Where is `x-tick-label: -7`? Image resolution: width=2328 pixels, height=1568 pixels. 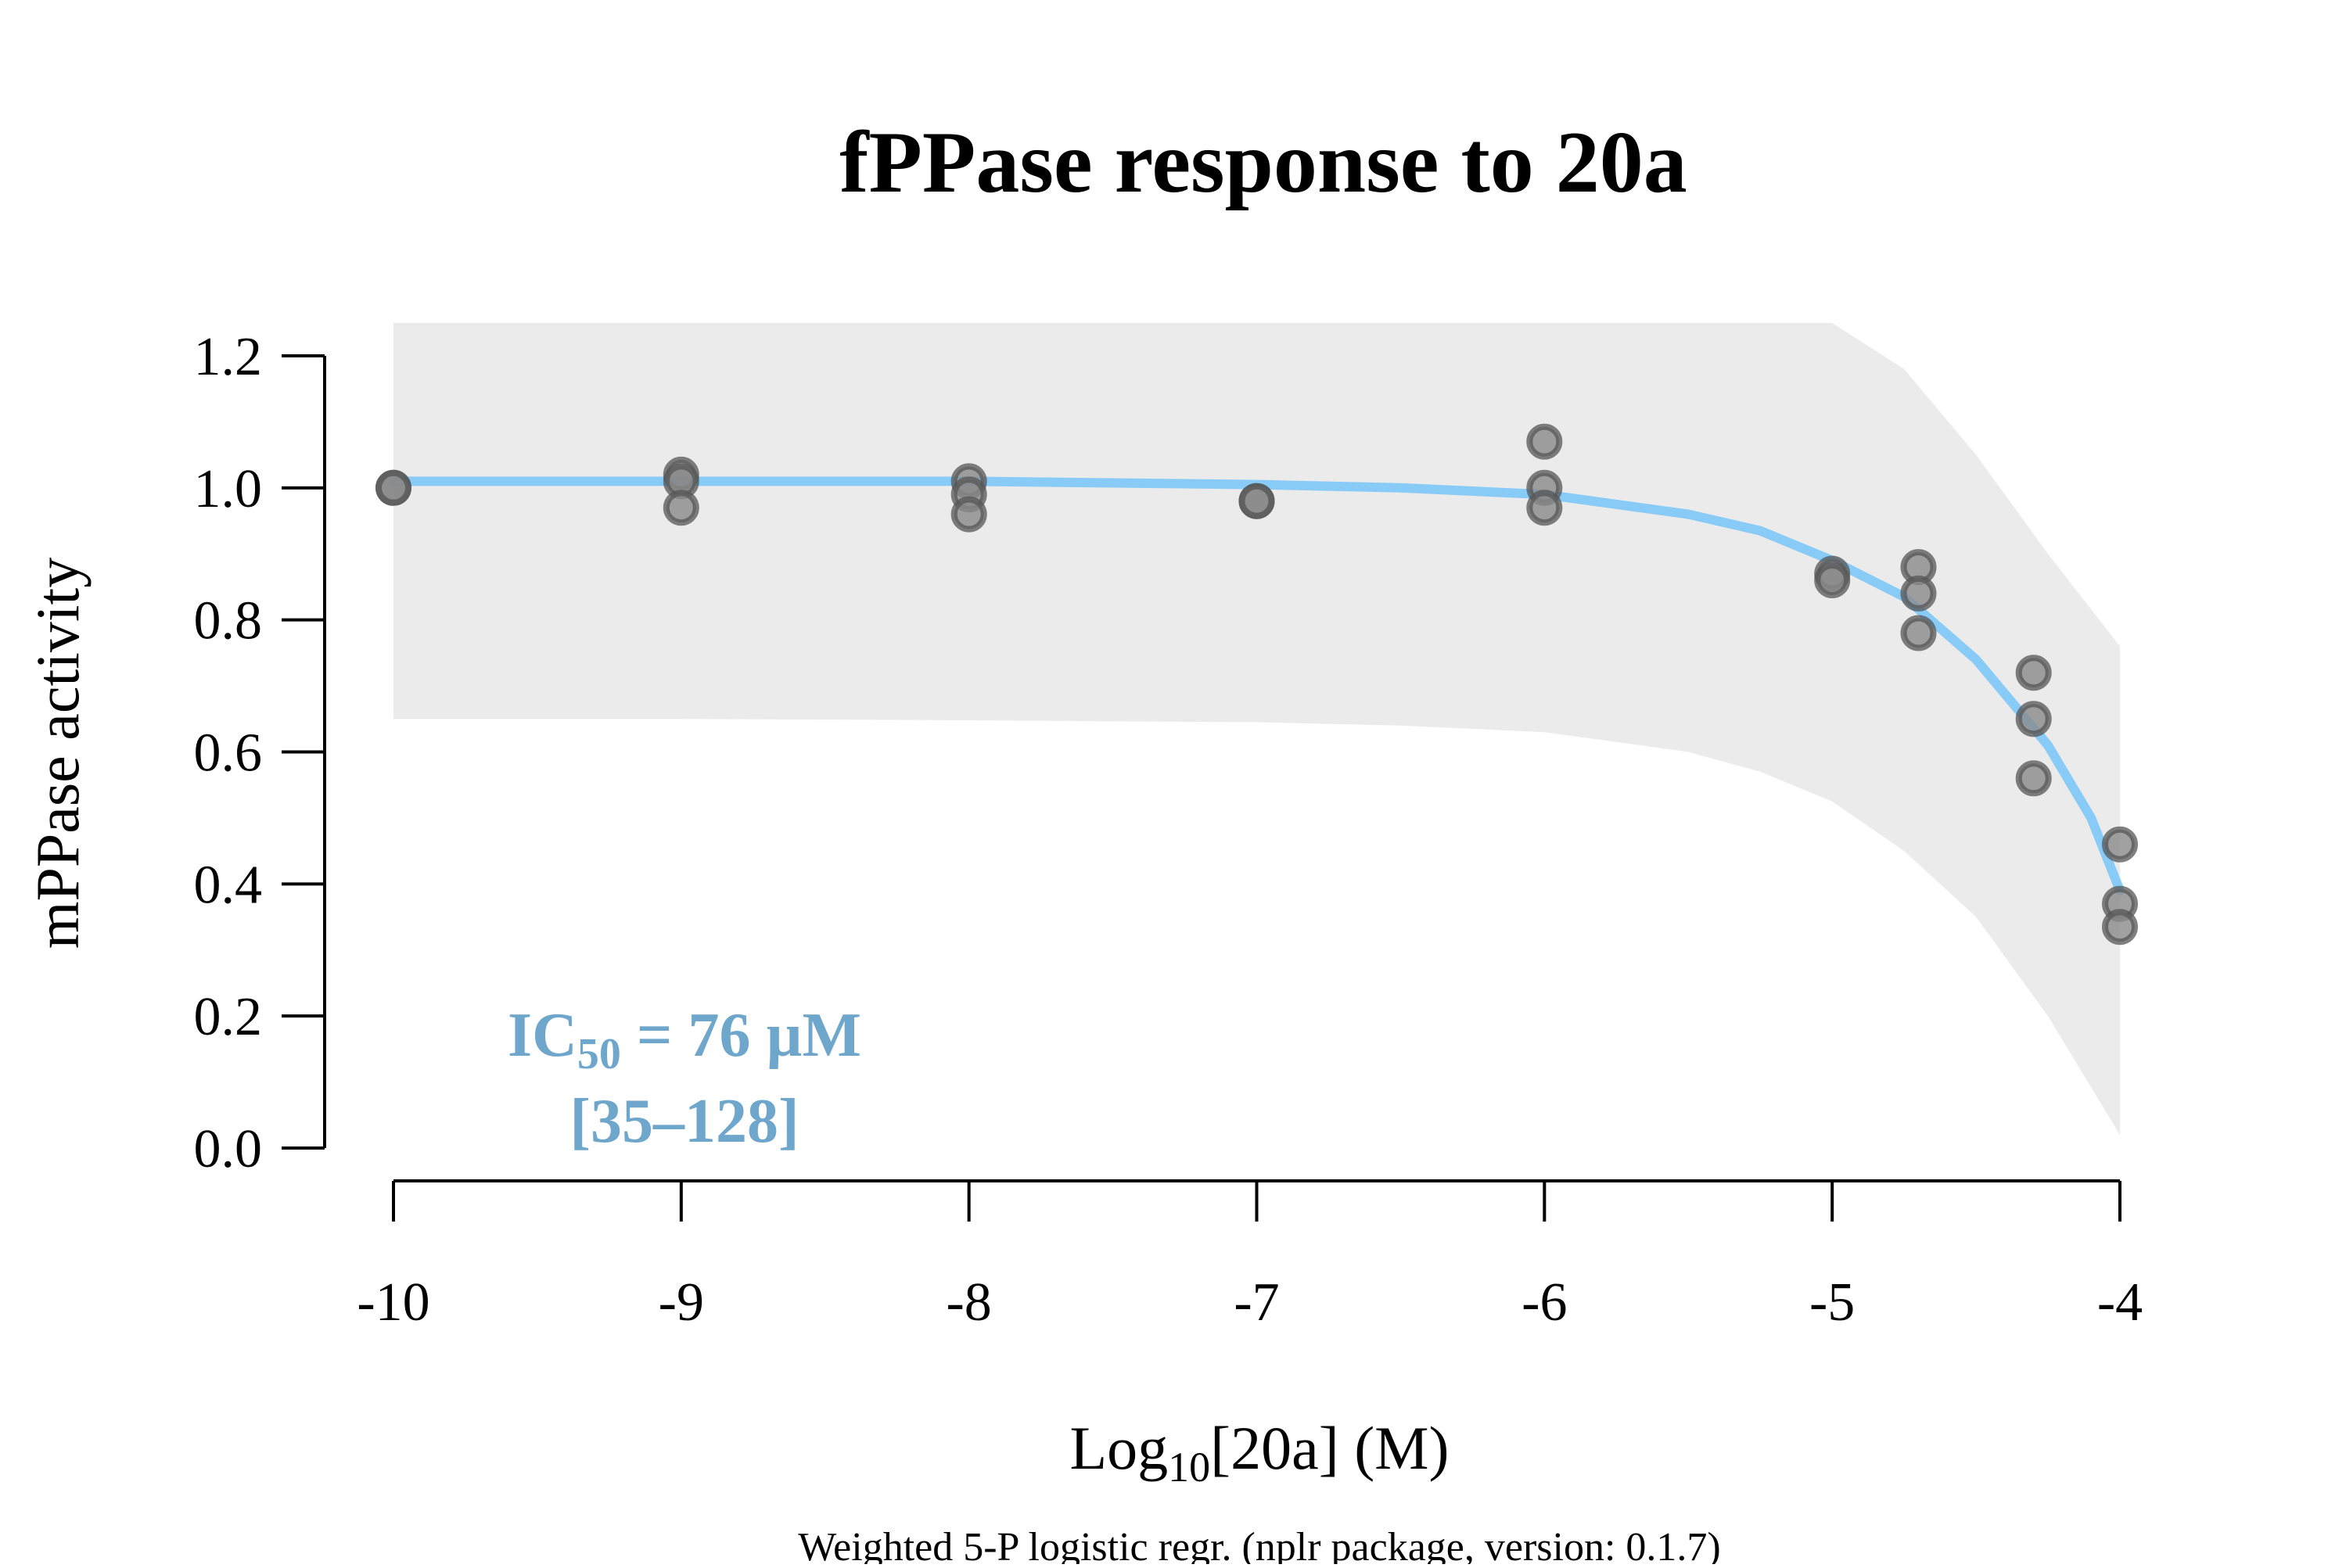
x-tick-label: -7 is located at coordinates (1256, 1302).